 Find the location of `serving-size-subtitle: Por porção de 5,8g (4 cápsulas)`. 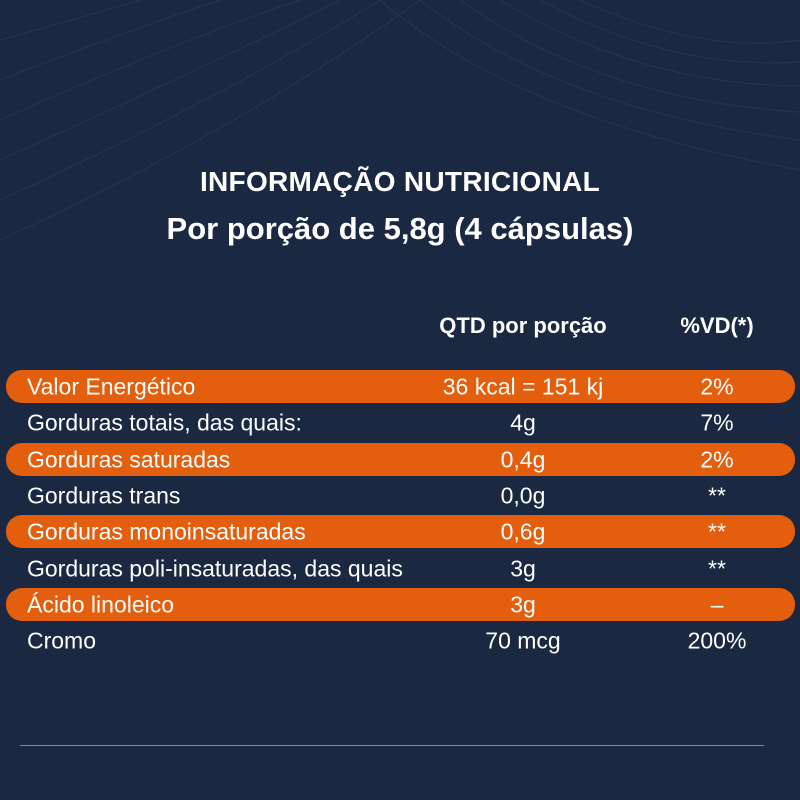

serving-size-subtitle: Por porção de 5,8g (4 cápsulas) is located at coordinates (400, 228).